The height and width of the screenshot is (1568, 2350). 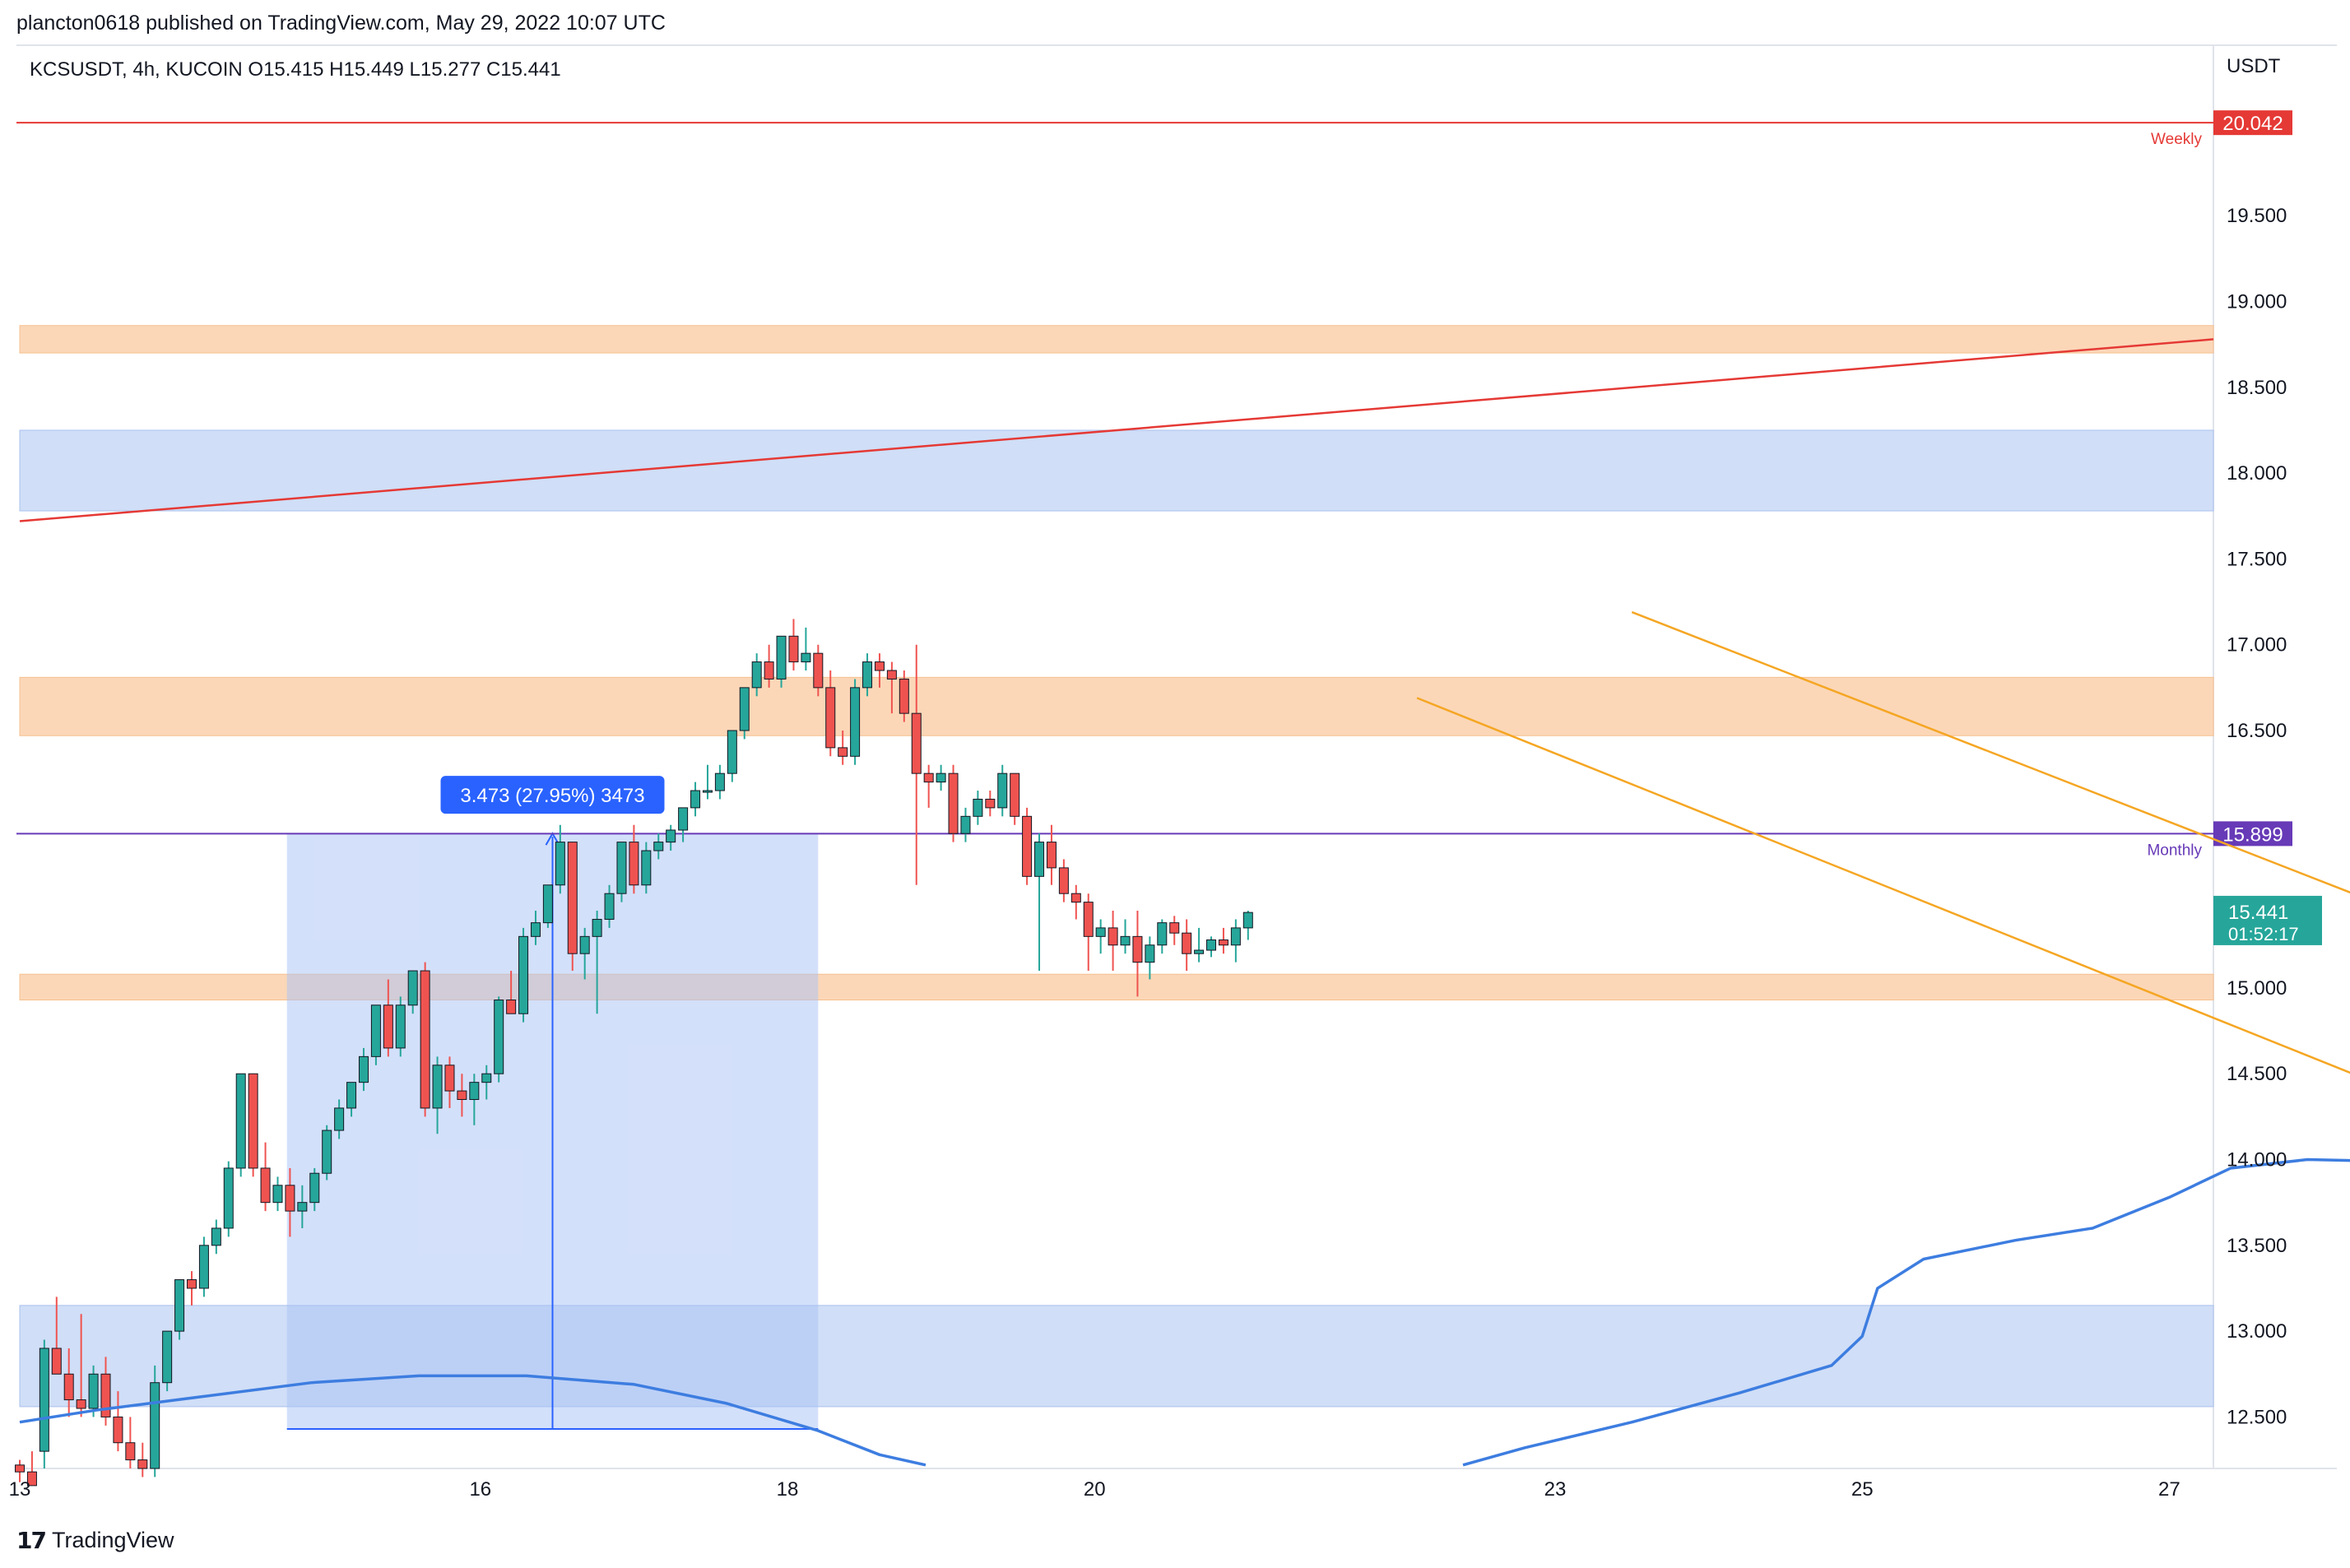 I want to click on measure-label-box, so click(x=552, y=795).